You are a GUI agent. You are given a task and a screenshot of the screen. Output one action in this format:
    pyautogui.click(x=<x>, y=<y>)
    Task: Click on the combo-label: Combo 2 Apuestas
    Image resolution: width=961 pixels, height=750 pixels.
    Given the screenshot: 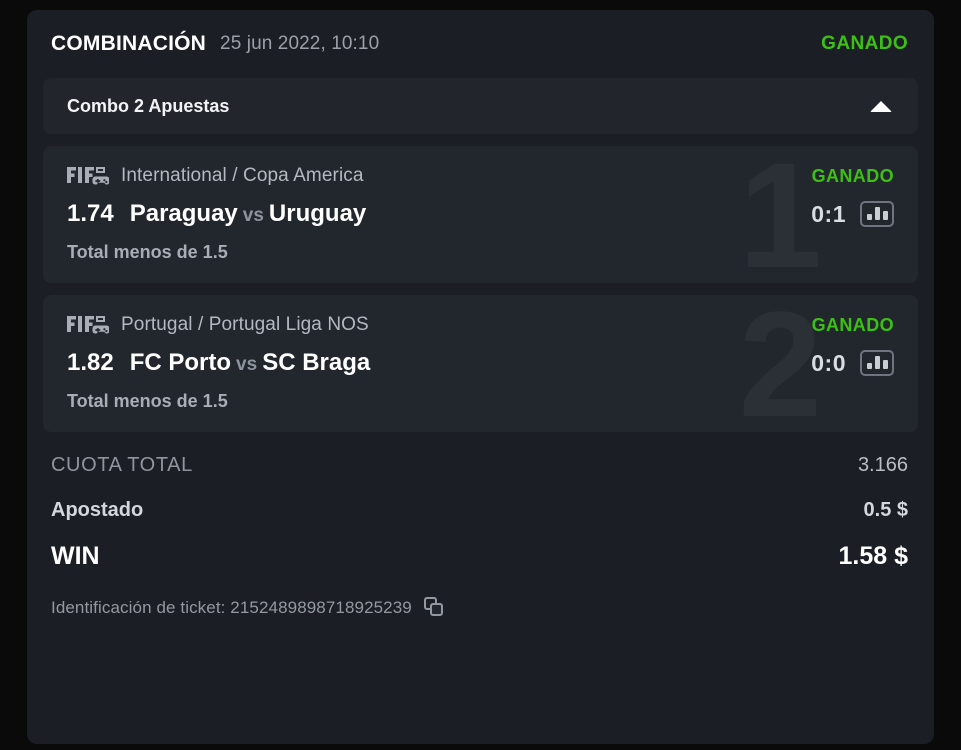 What is the action you would take?
    pyautogui.click(x=148, y=105)
    